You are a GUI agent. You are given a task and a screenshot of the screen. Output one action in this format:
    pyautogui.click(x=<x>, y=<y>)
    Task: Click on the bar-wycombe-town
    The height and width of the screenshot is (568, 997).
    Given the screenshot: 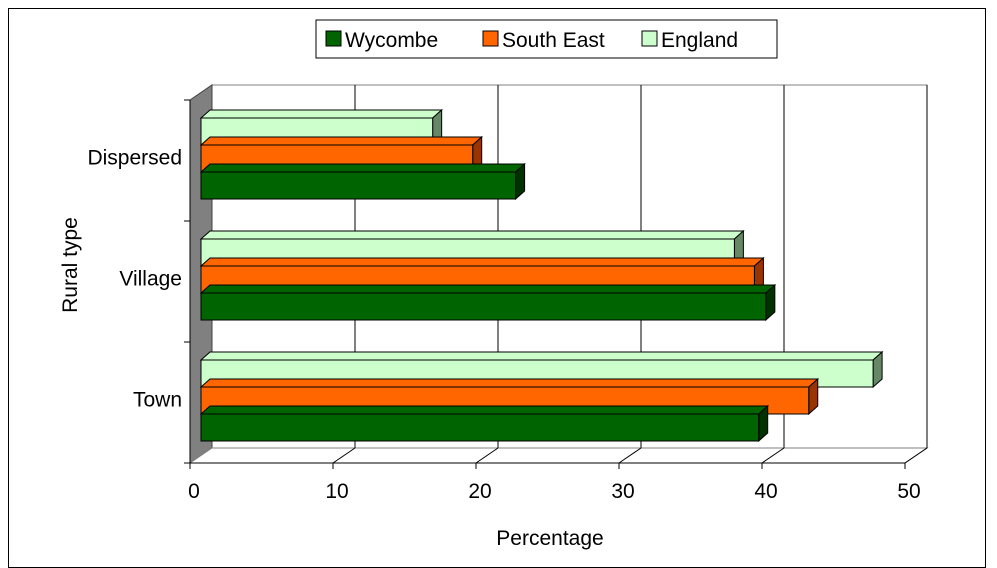 What is the action you would take?
    pyautogui.click(x=484, y=423)
    